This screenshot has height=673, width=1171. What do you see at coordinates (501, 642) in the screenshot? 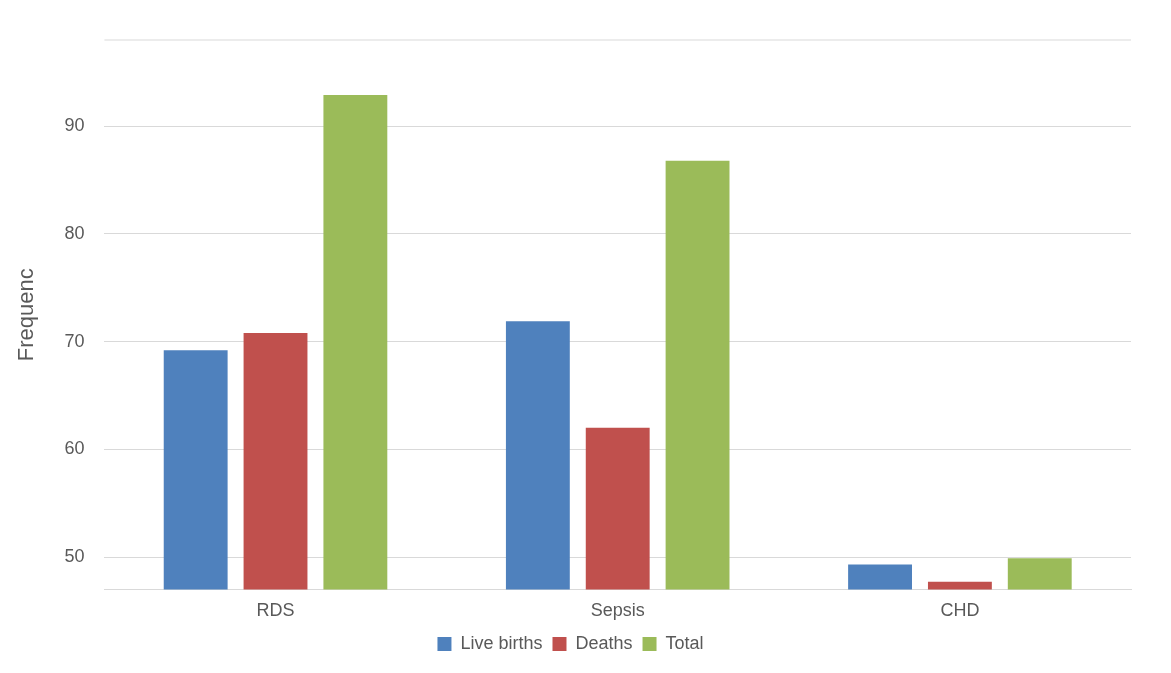
I see `legend-label: Live births` at bounding box center [501, 642].